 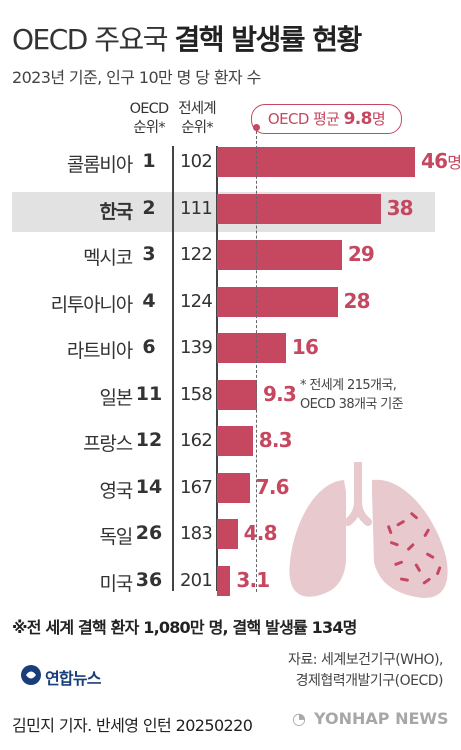 I want to click on source: 자료: 세계보건기구(WHO), 경제협력개발기구(OECD), so click(x=365, y=671).